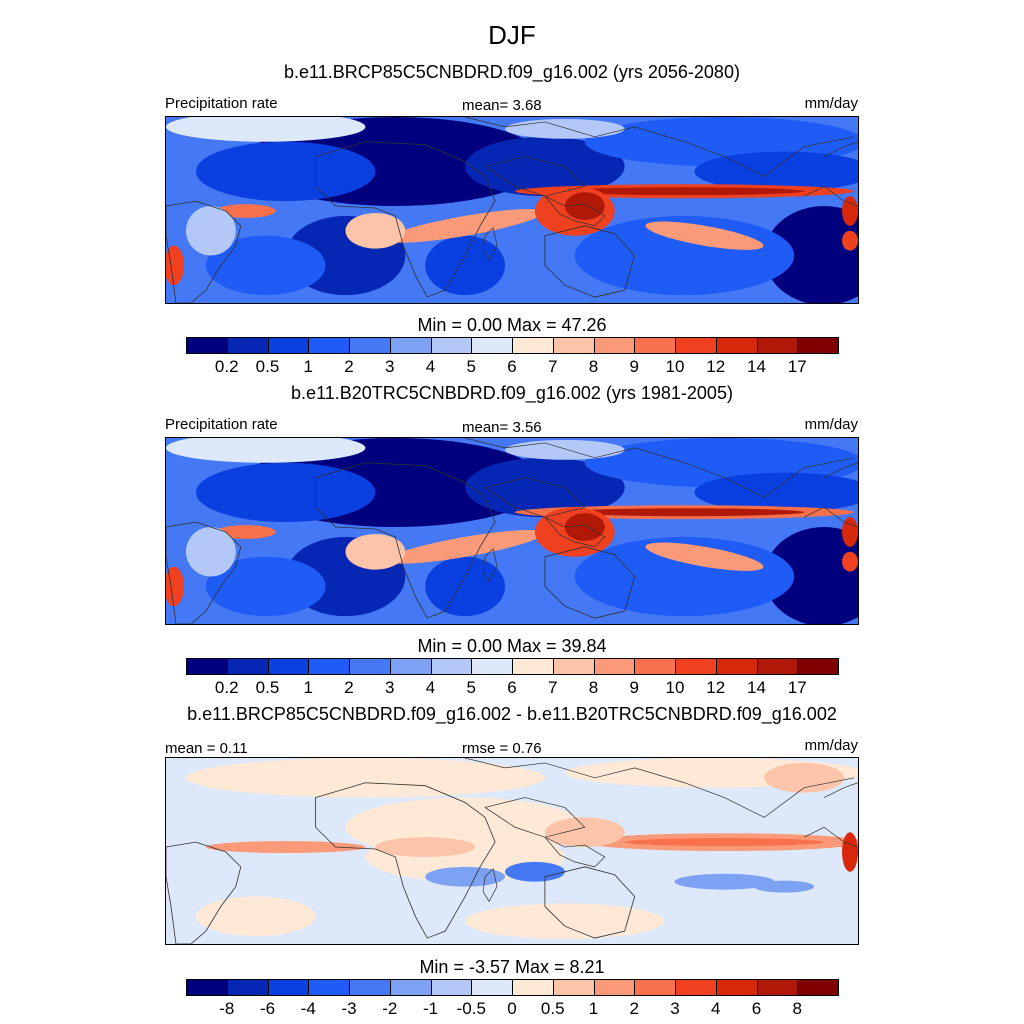  I want to click on panel-3-map, so click(512, 851).